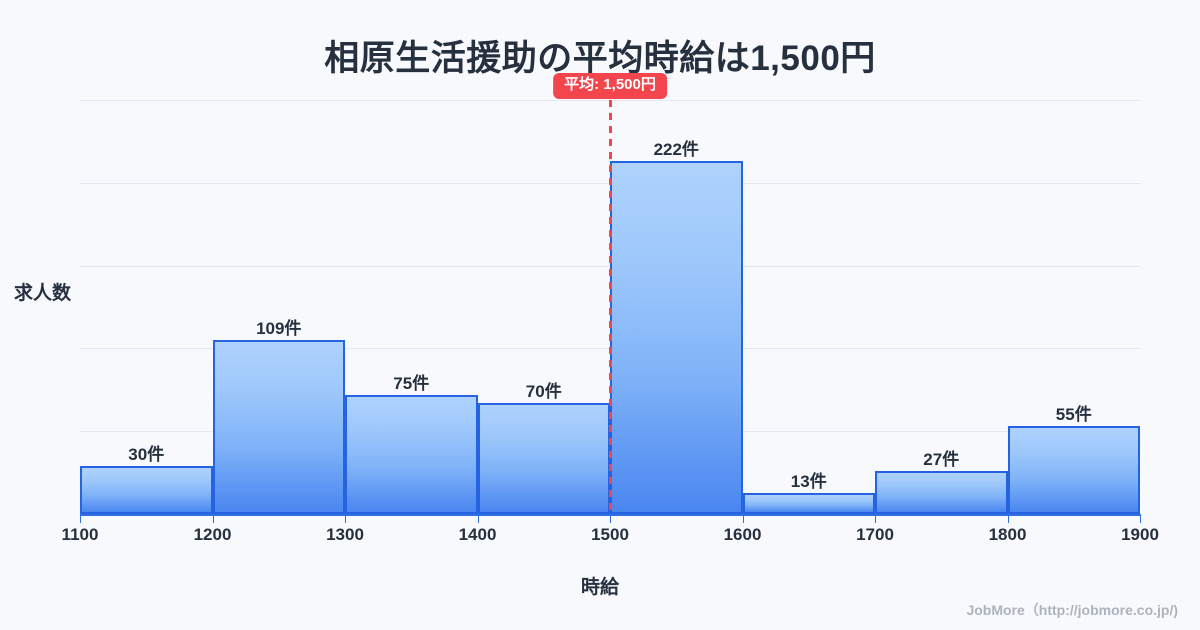  What do you see at coordinates (875, 534) in the screenshot?
I see `x-axis-tick-label: 1700` at bounding box center [875, 534].